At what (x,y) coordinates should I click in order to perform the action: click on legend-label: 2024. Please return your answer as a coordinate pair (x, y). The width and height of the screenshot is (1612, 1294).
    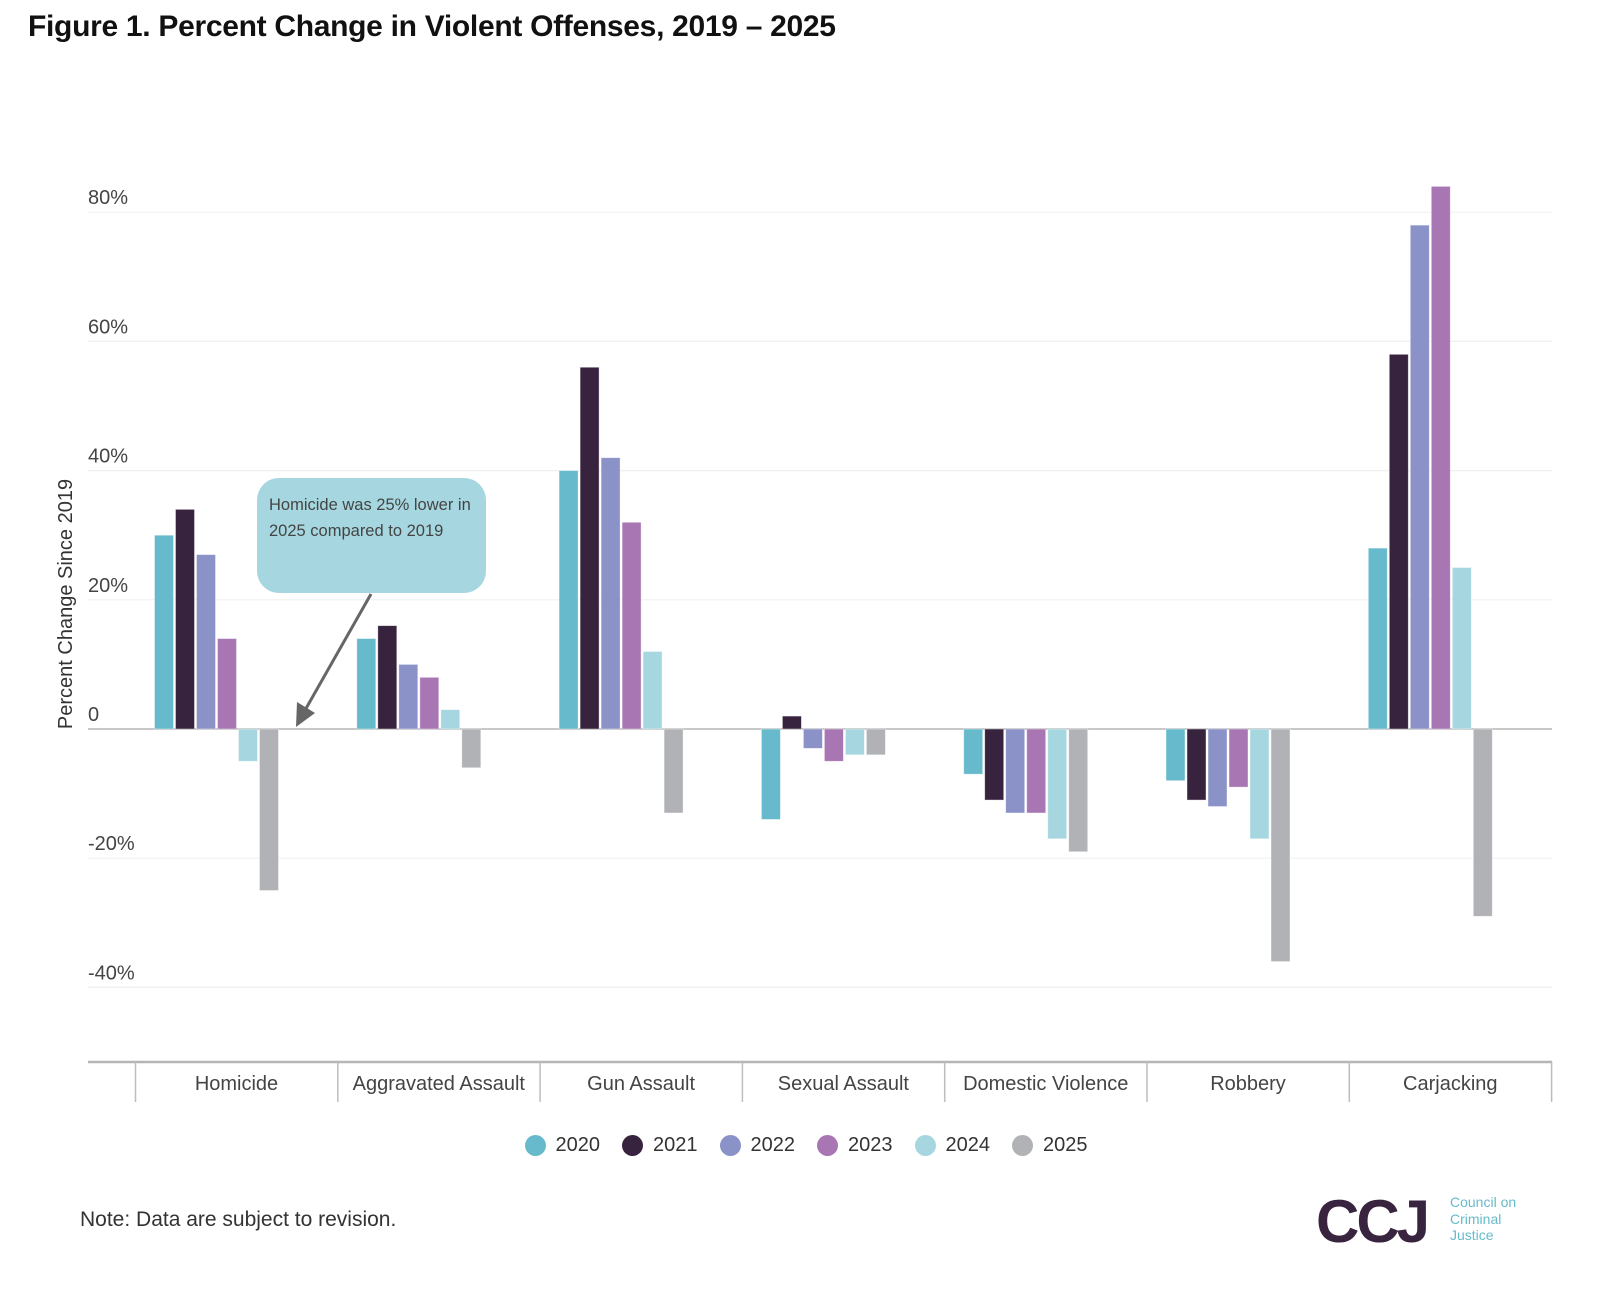
    Looking at the image, I should click on (968, 1145).